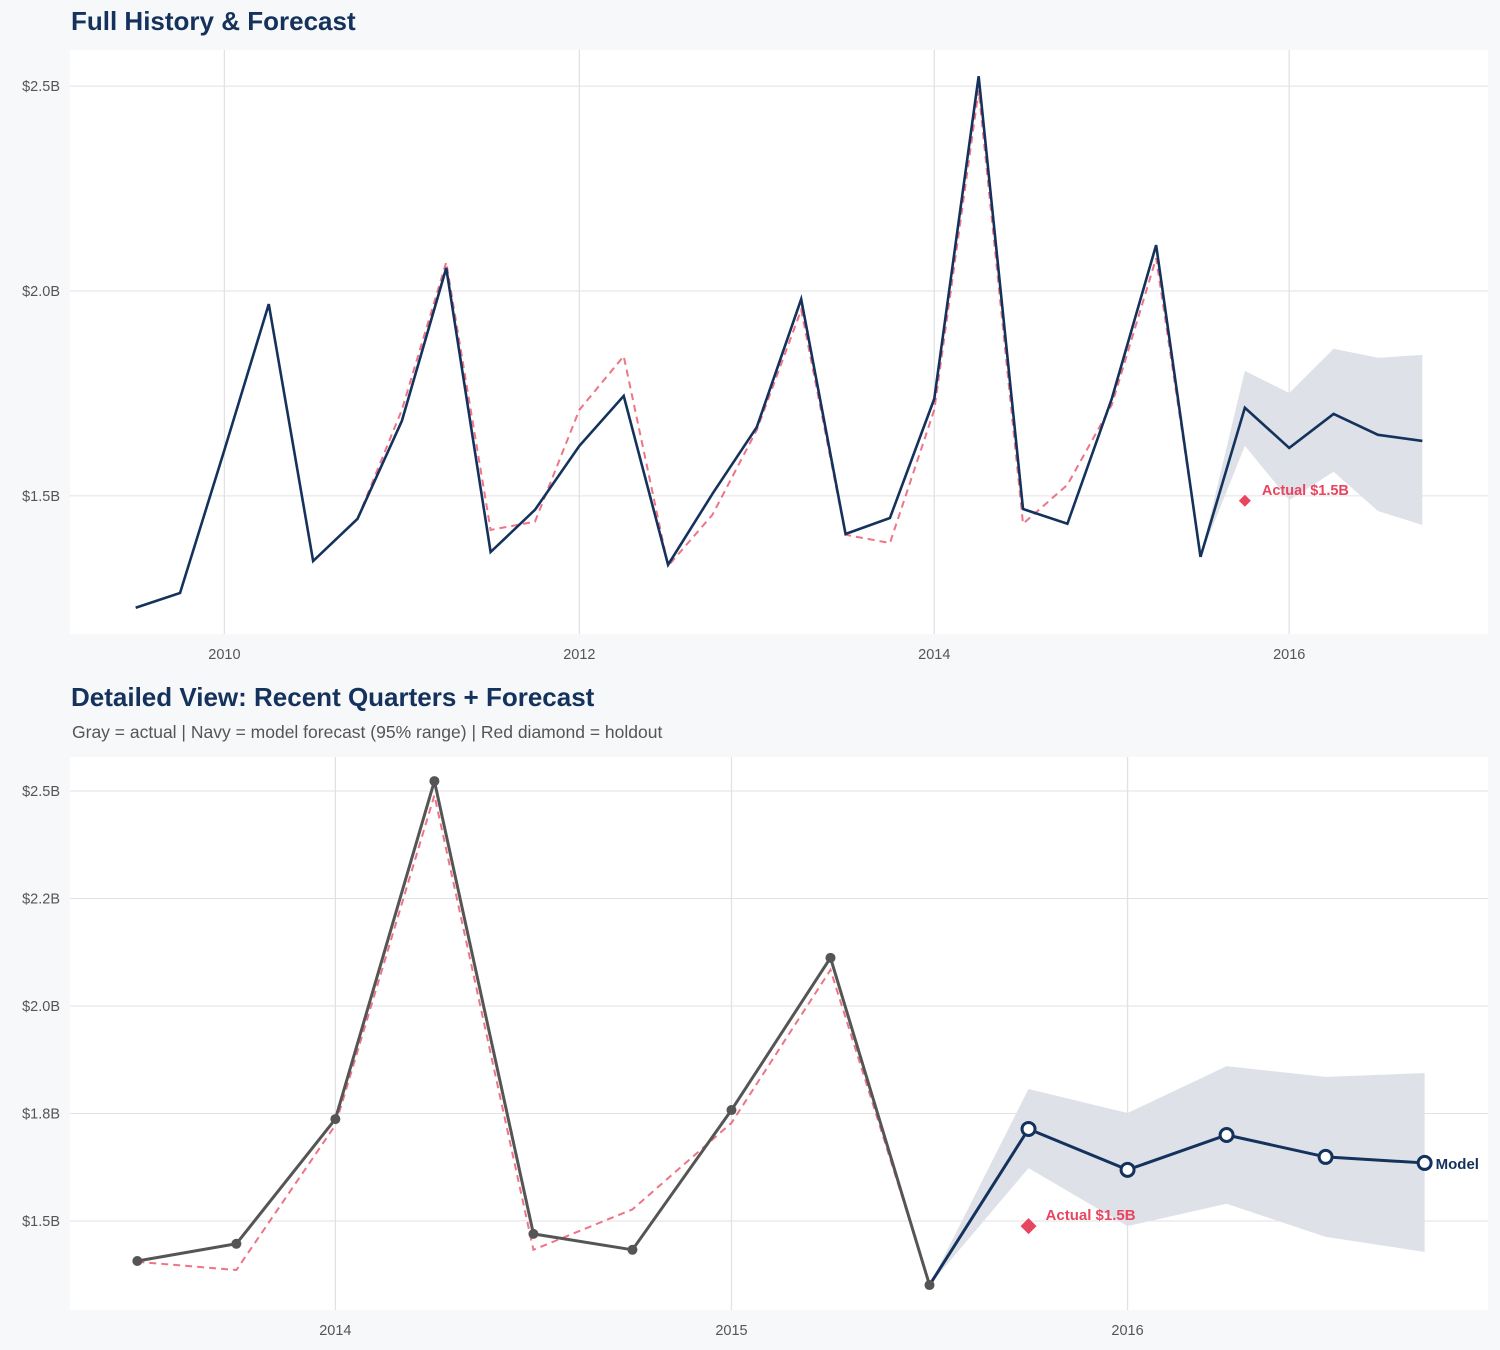 Image resolution: width=1500 pixels, height=1350 pixels. I want to click on x-tick-label: 2010, so click(224, 655).